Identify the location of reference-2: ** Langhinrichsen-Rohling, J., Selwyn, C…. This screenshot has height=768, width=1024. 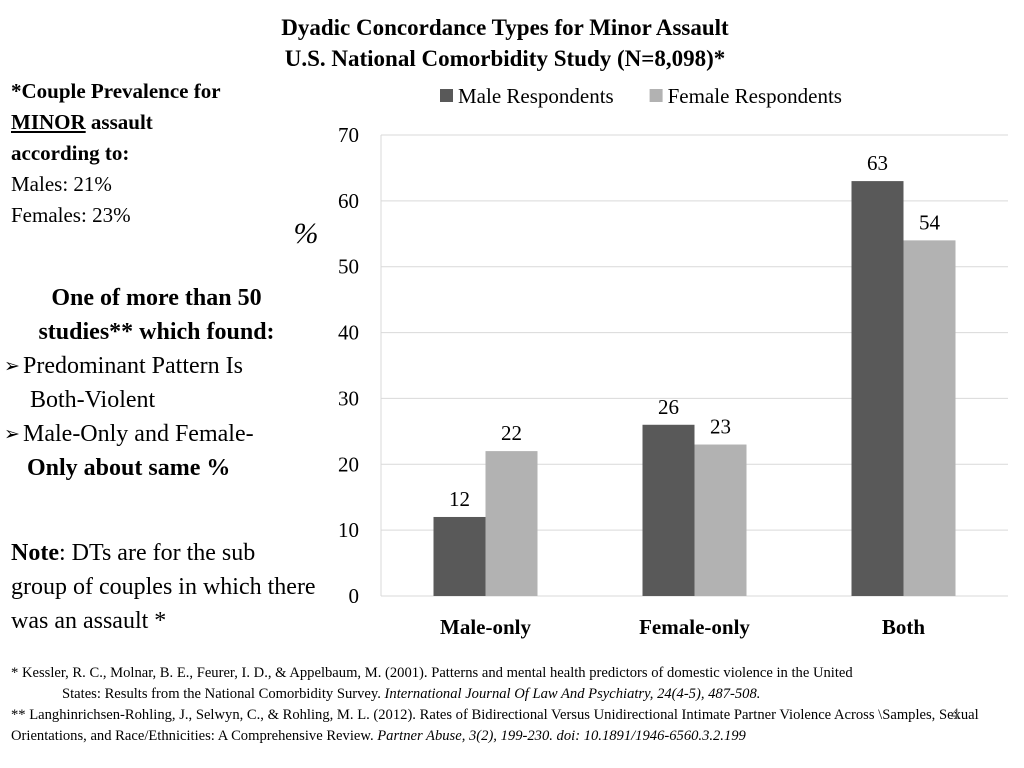
(511, 726).